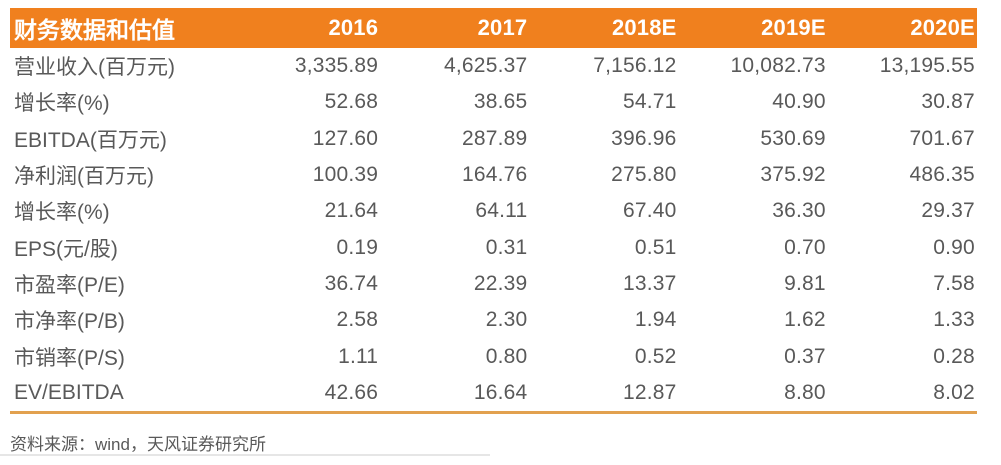  What do you see at coordinates (66, 249) in the screenshot?
I see `row-label: EPS(元/股)` at bounding box center [66, 249].